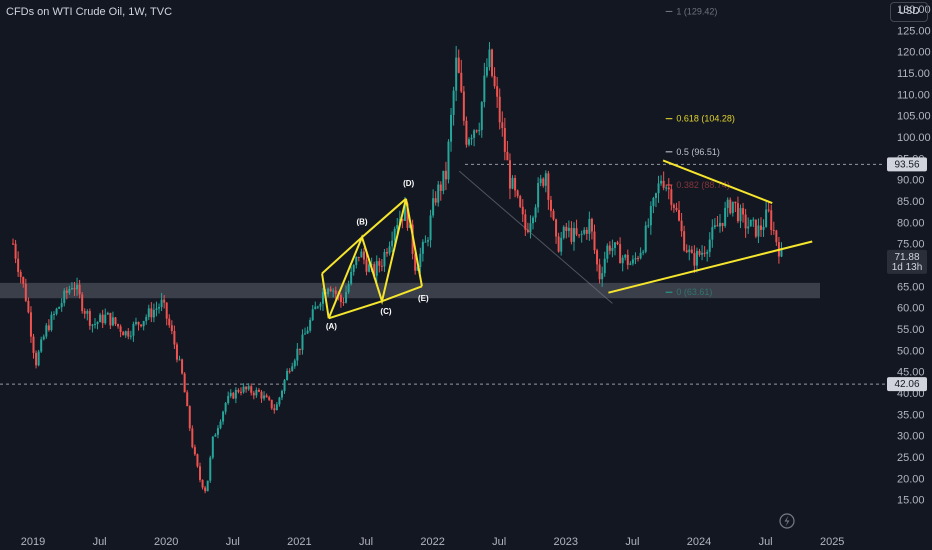  What do you see at coordinates (906, 164) in the screenshot?
I see `level-badge-text: 93.56` at bounding box center [906, 164].